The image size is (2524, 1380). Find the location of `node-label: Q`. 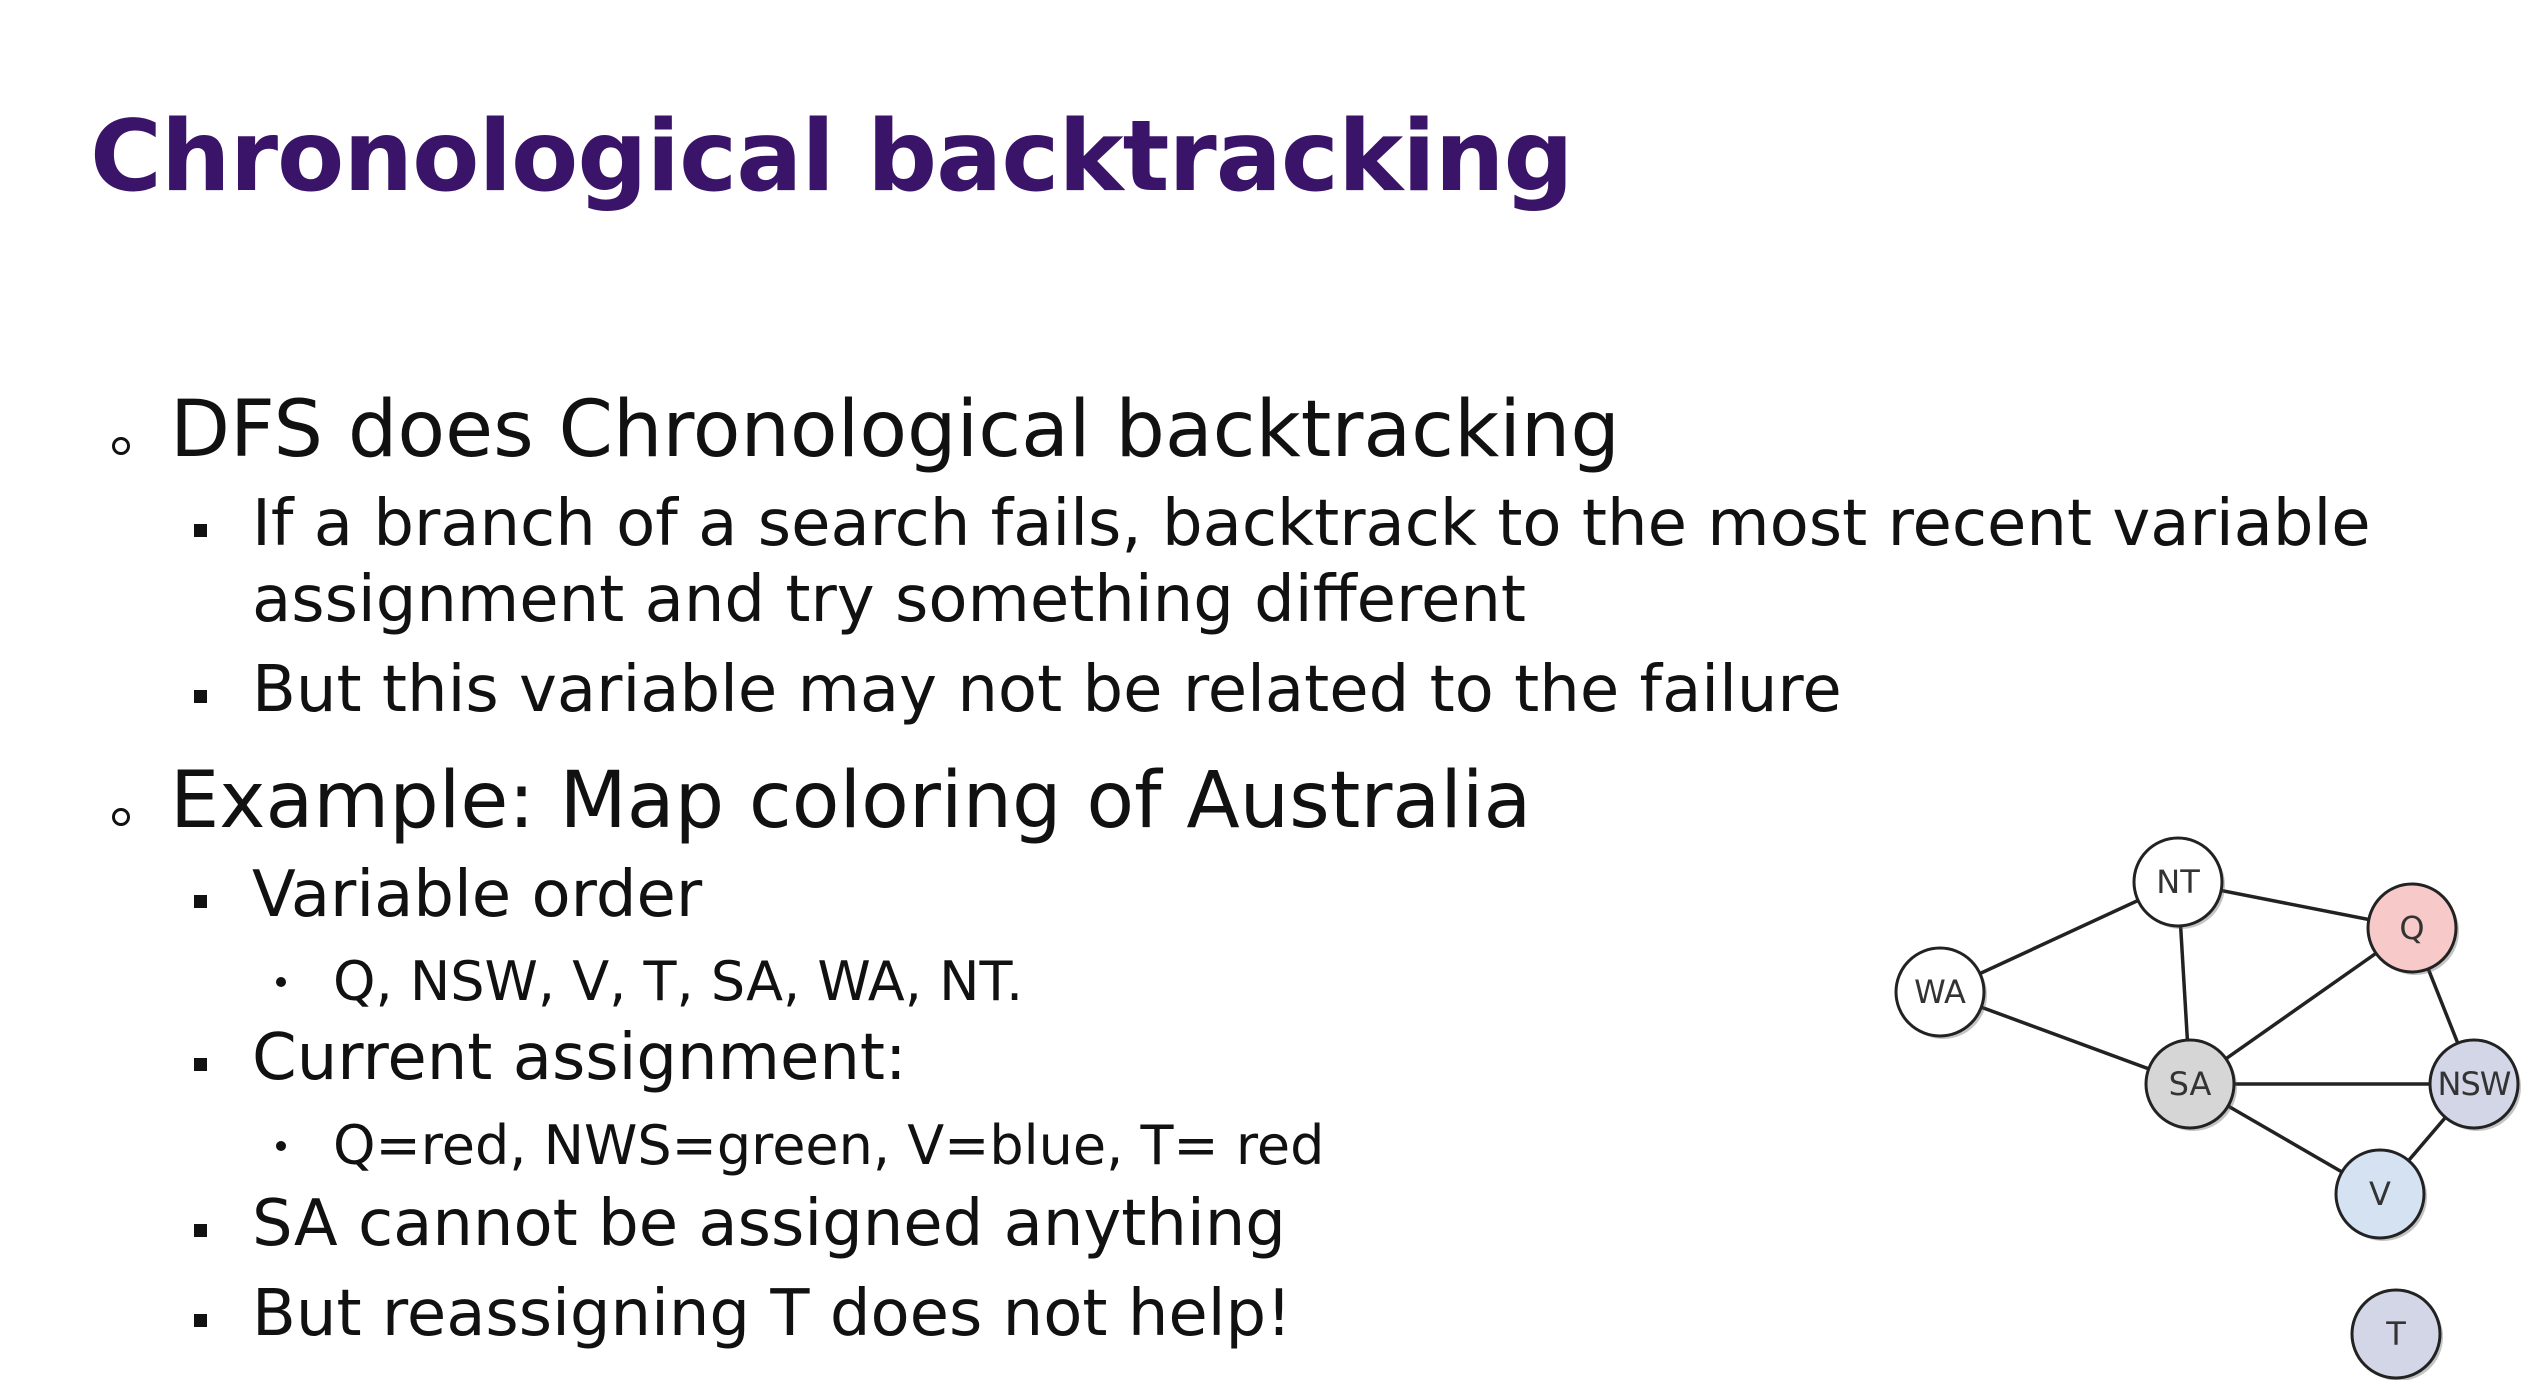

node-label: Q is located at coordinates (2411, 928).